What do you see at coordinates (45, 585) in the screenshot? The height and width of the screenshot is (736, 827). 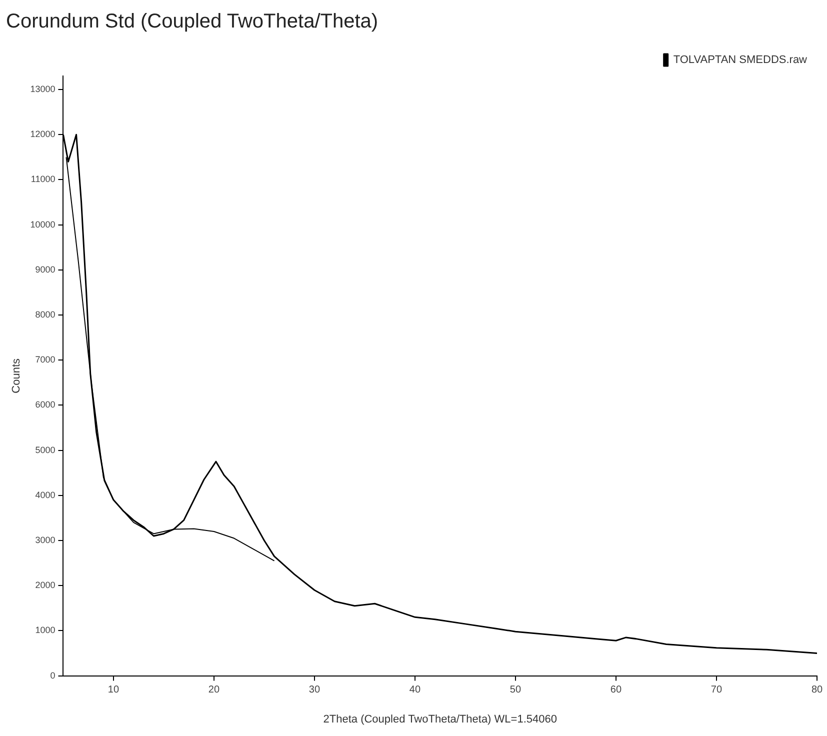 I see `y-tick-label: 2000` at bounding box center [45, 585].